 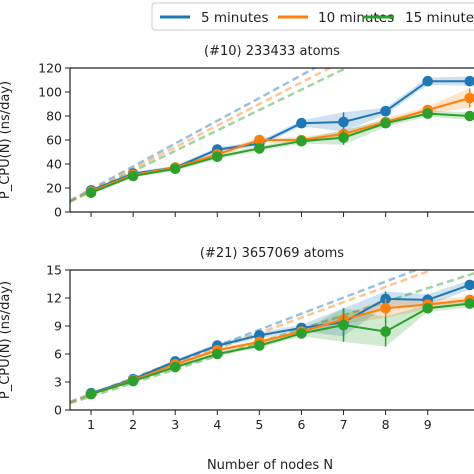 I want to click on panel-bottom-ylabel: P_CPU(N) (ns/day), so click(x=6, y=340).